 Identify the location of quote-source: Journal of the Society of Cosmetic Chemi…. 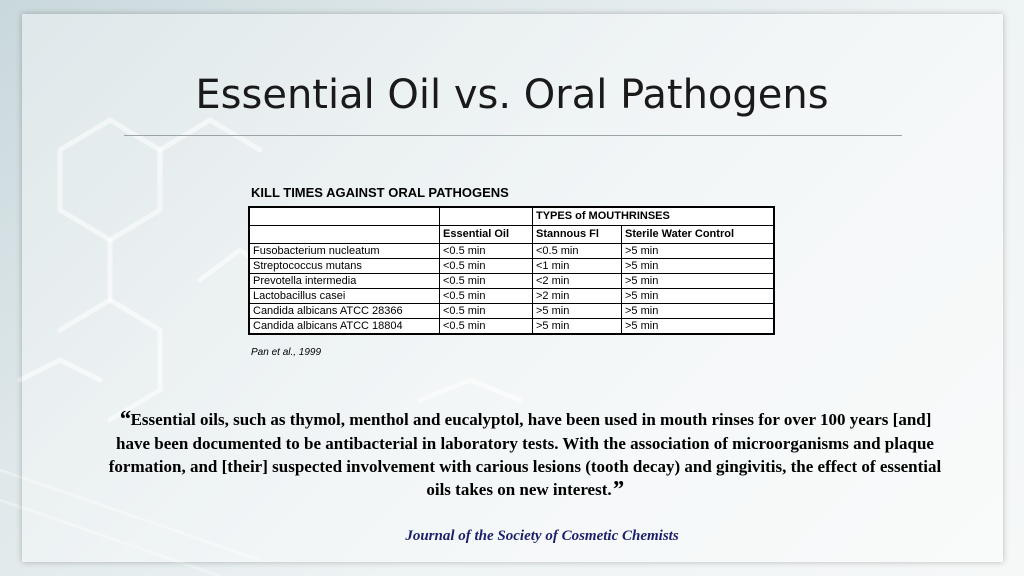
(542, 536).